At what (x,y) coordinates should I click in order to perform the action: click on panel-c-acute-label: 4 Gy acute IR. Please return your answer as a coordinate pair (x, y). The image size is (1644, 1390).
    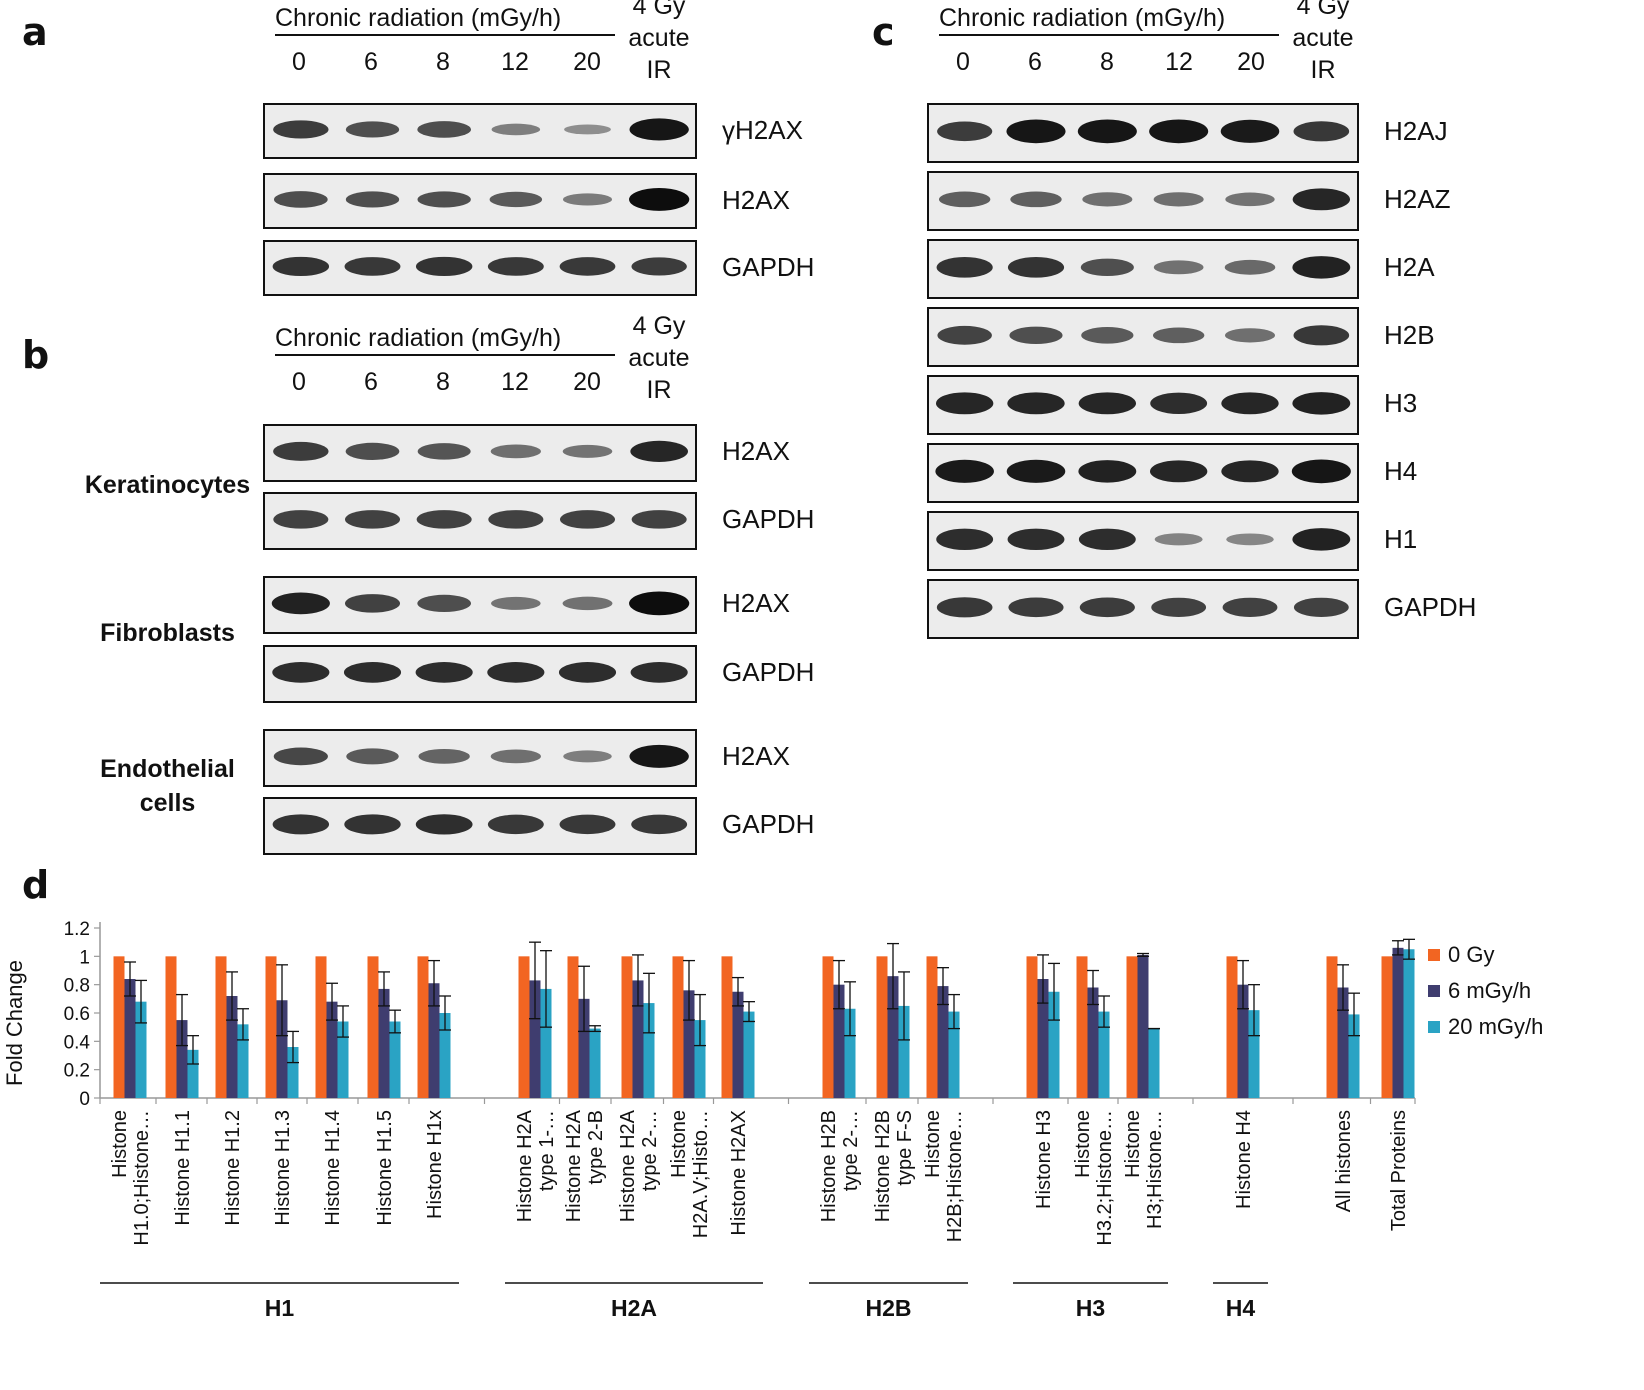
    Looking at the image, I should click on (1323, 43).